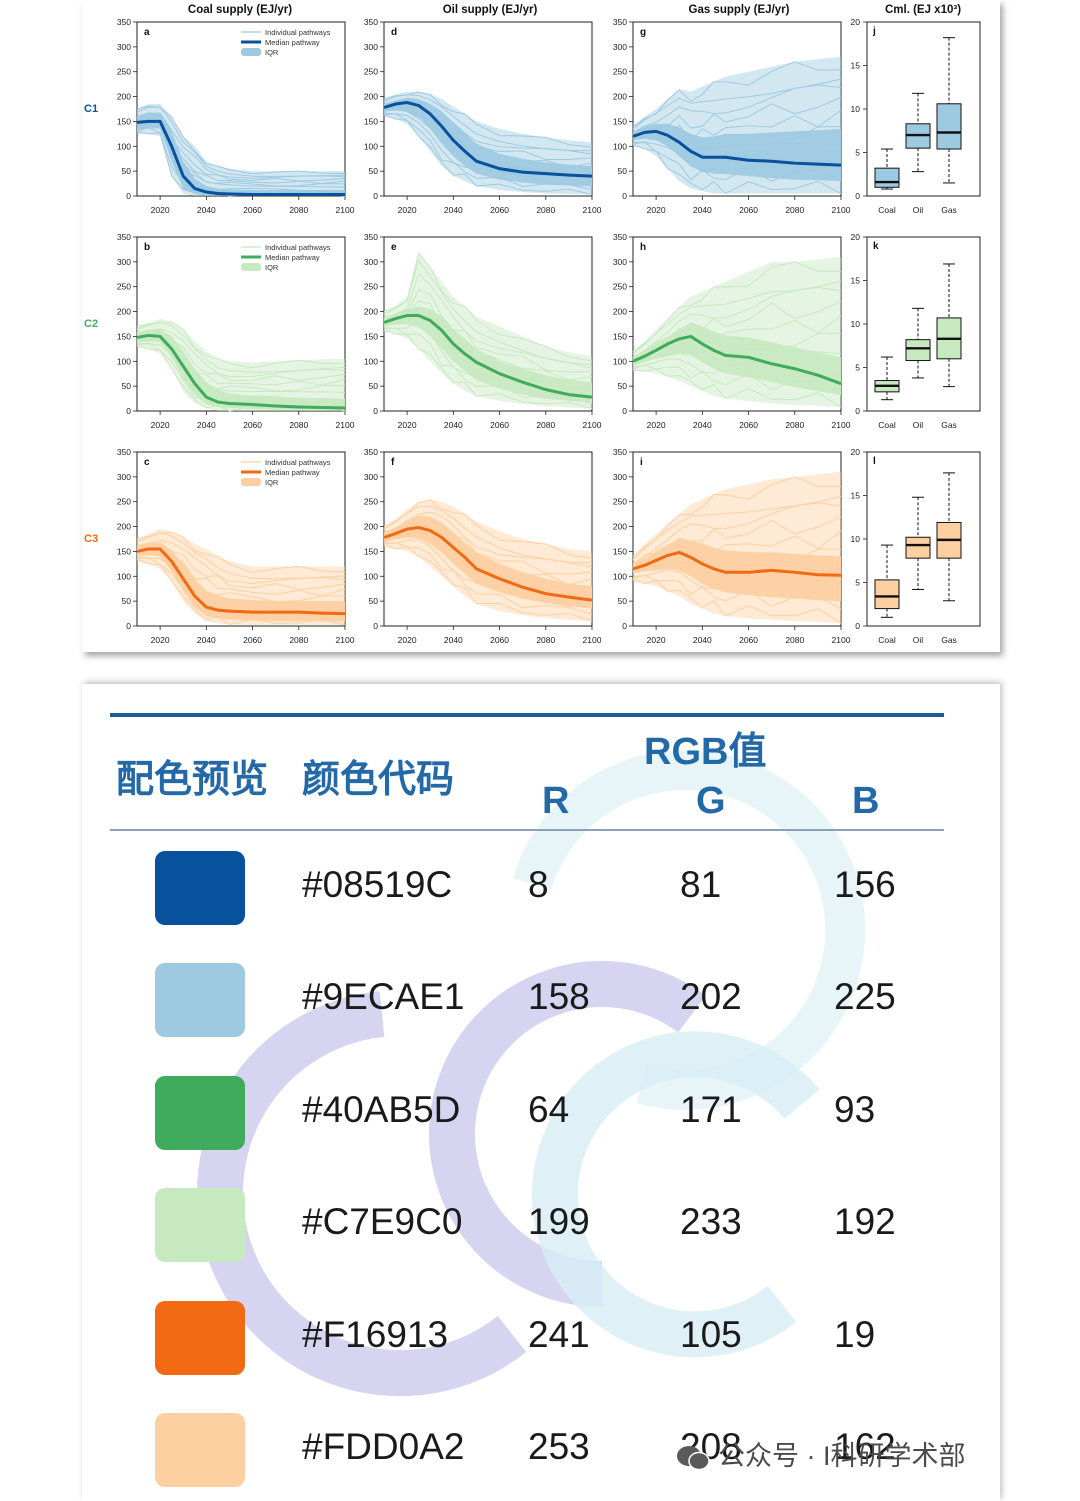 The image size is (1080, 1501). What do you see at coordinates (251, 267) in the screenshot?
I see `legend-swatch-iqr` at bounding box center [251, 267].